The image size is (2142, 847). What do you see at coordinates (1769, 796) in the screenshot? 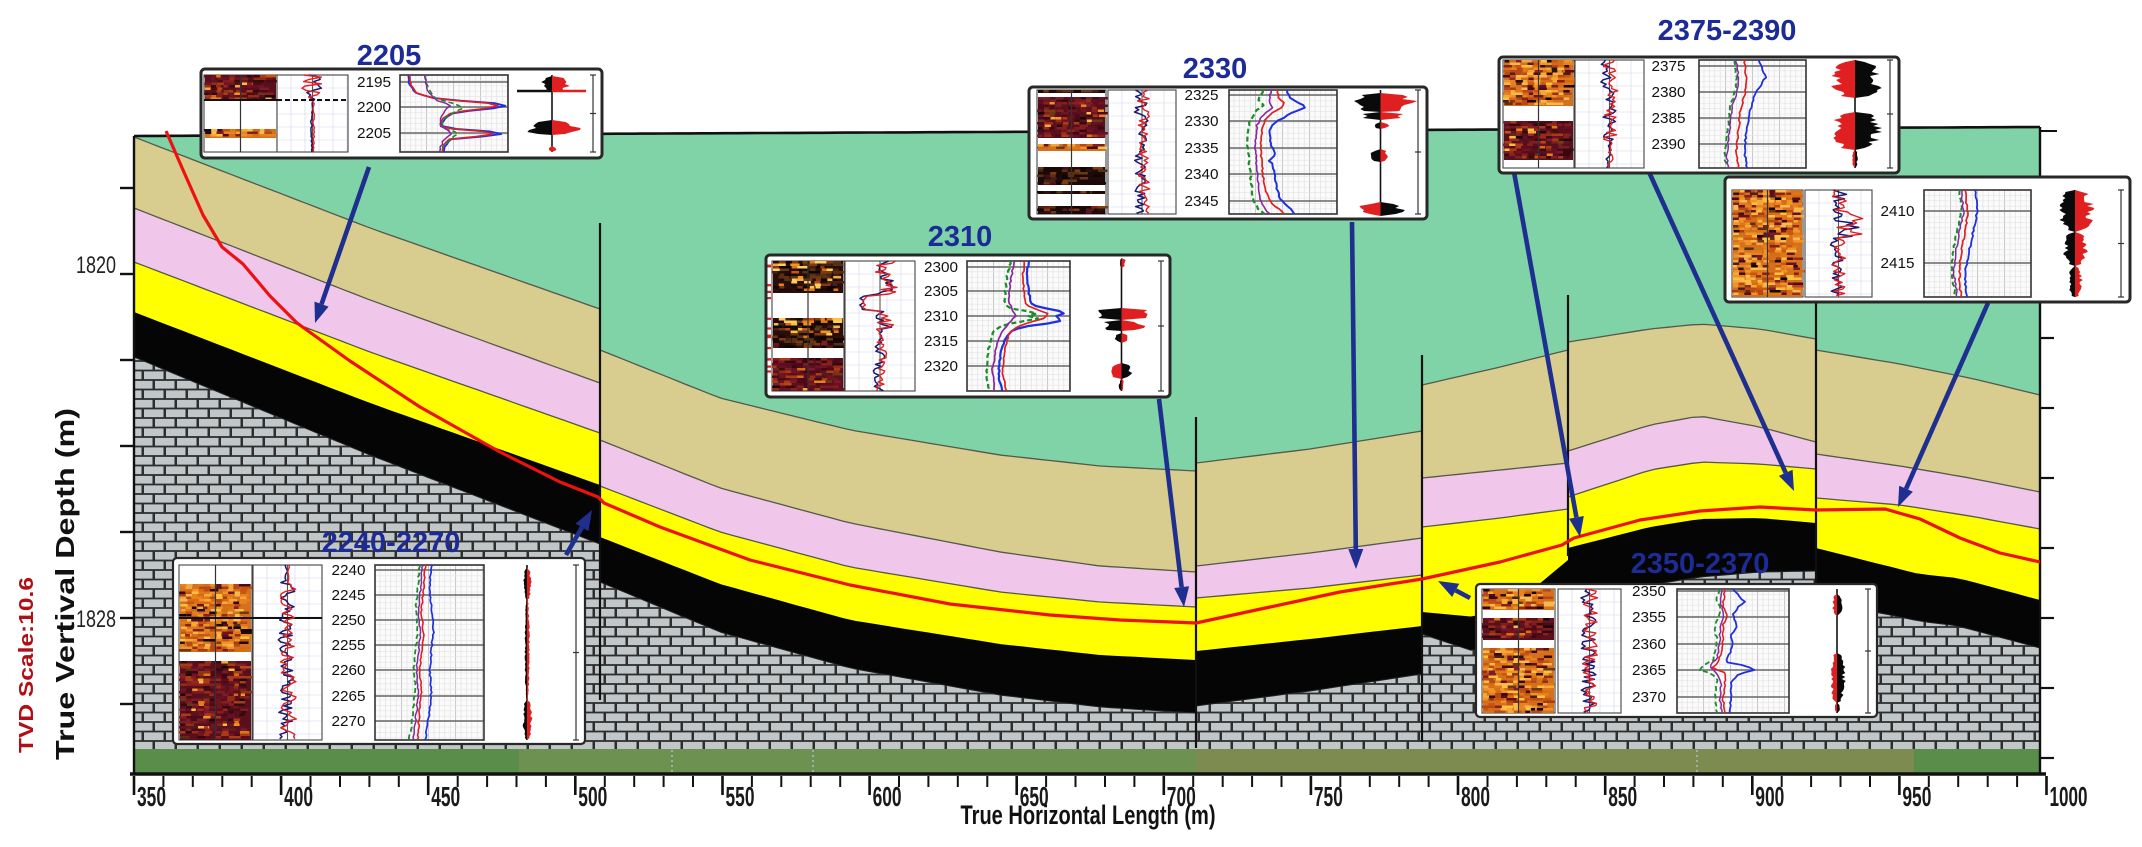
I see `svg-text: 900` at bounding box center [1769, 796].